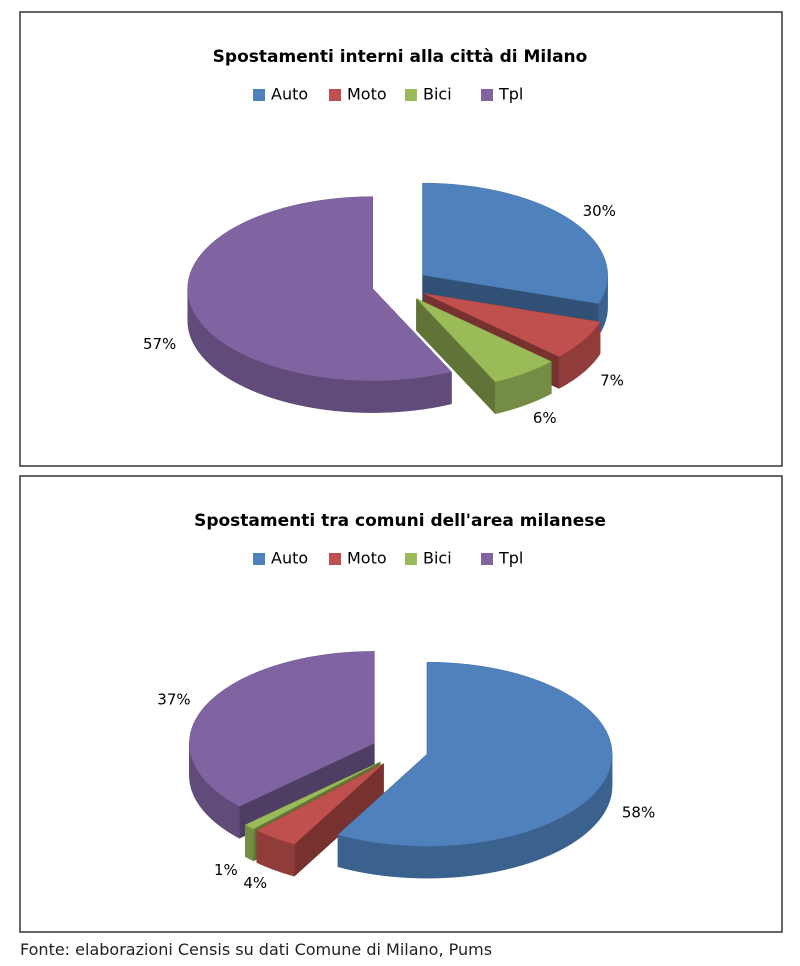 The width and height of the screenshot is (800, 966). Describe the element at coordinates (545, 418) in the screenshot. I see `data-label: 6%` at that location.